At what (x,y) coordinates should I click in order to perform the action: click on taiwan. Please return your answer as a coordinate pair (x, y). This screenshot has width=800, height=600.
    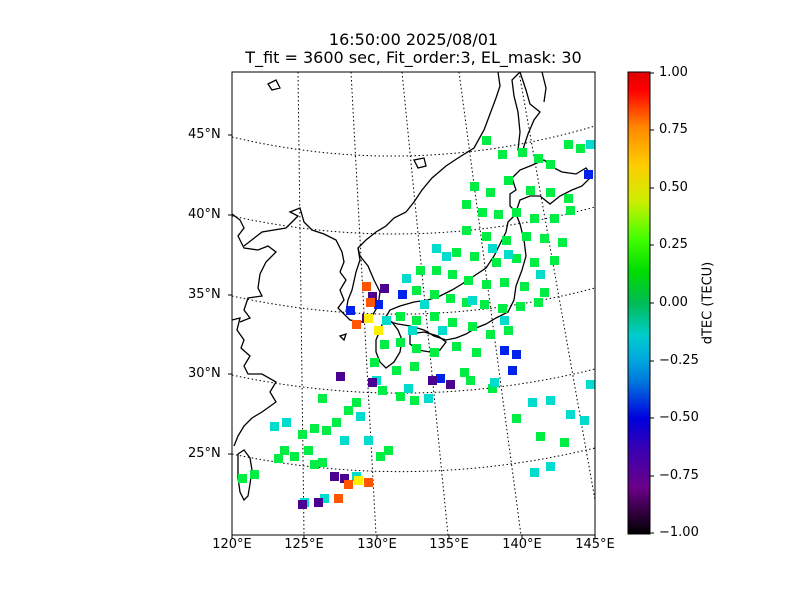
    Looking at the image, I should click on (245, 475).